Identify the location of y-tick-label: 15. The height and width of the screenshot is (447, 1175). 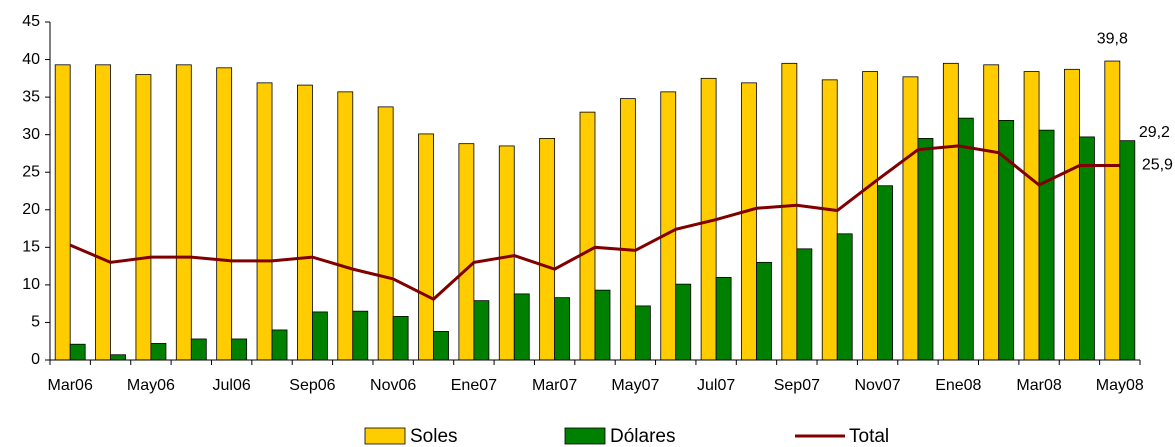
(31, 247).